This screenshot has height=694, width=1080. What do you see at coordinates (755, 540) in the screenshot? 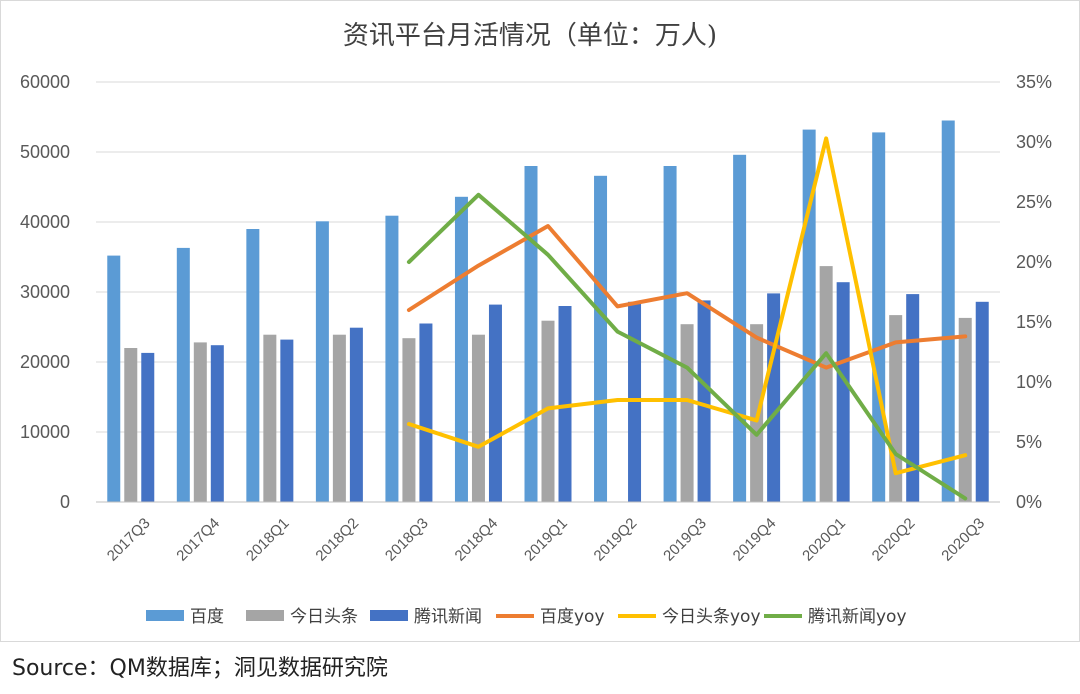
I see `x-tick-label: 2019Q4` at bounding box center [755, 540].